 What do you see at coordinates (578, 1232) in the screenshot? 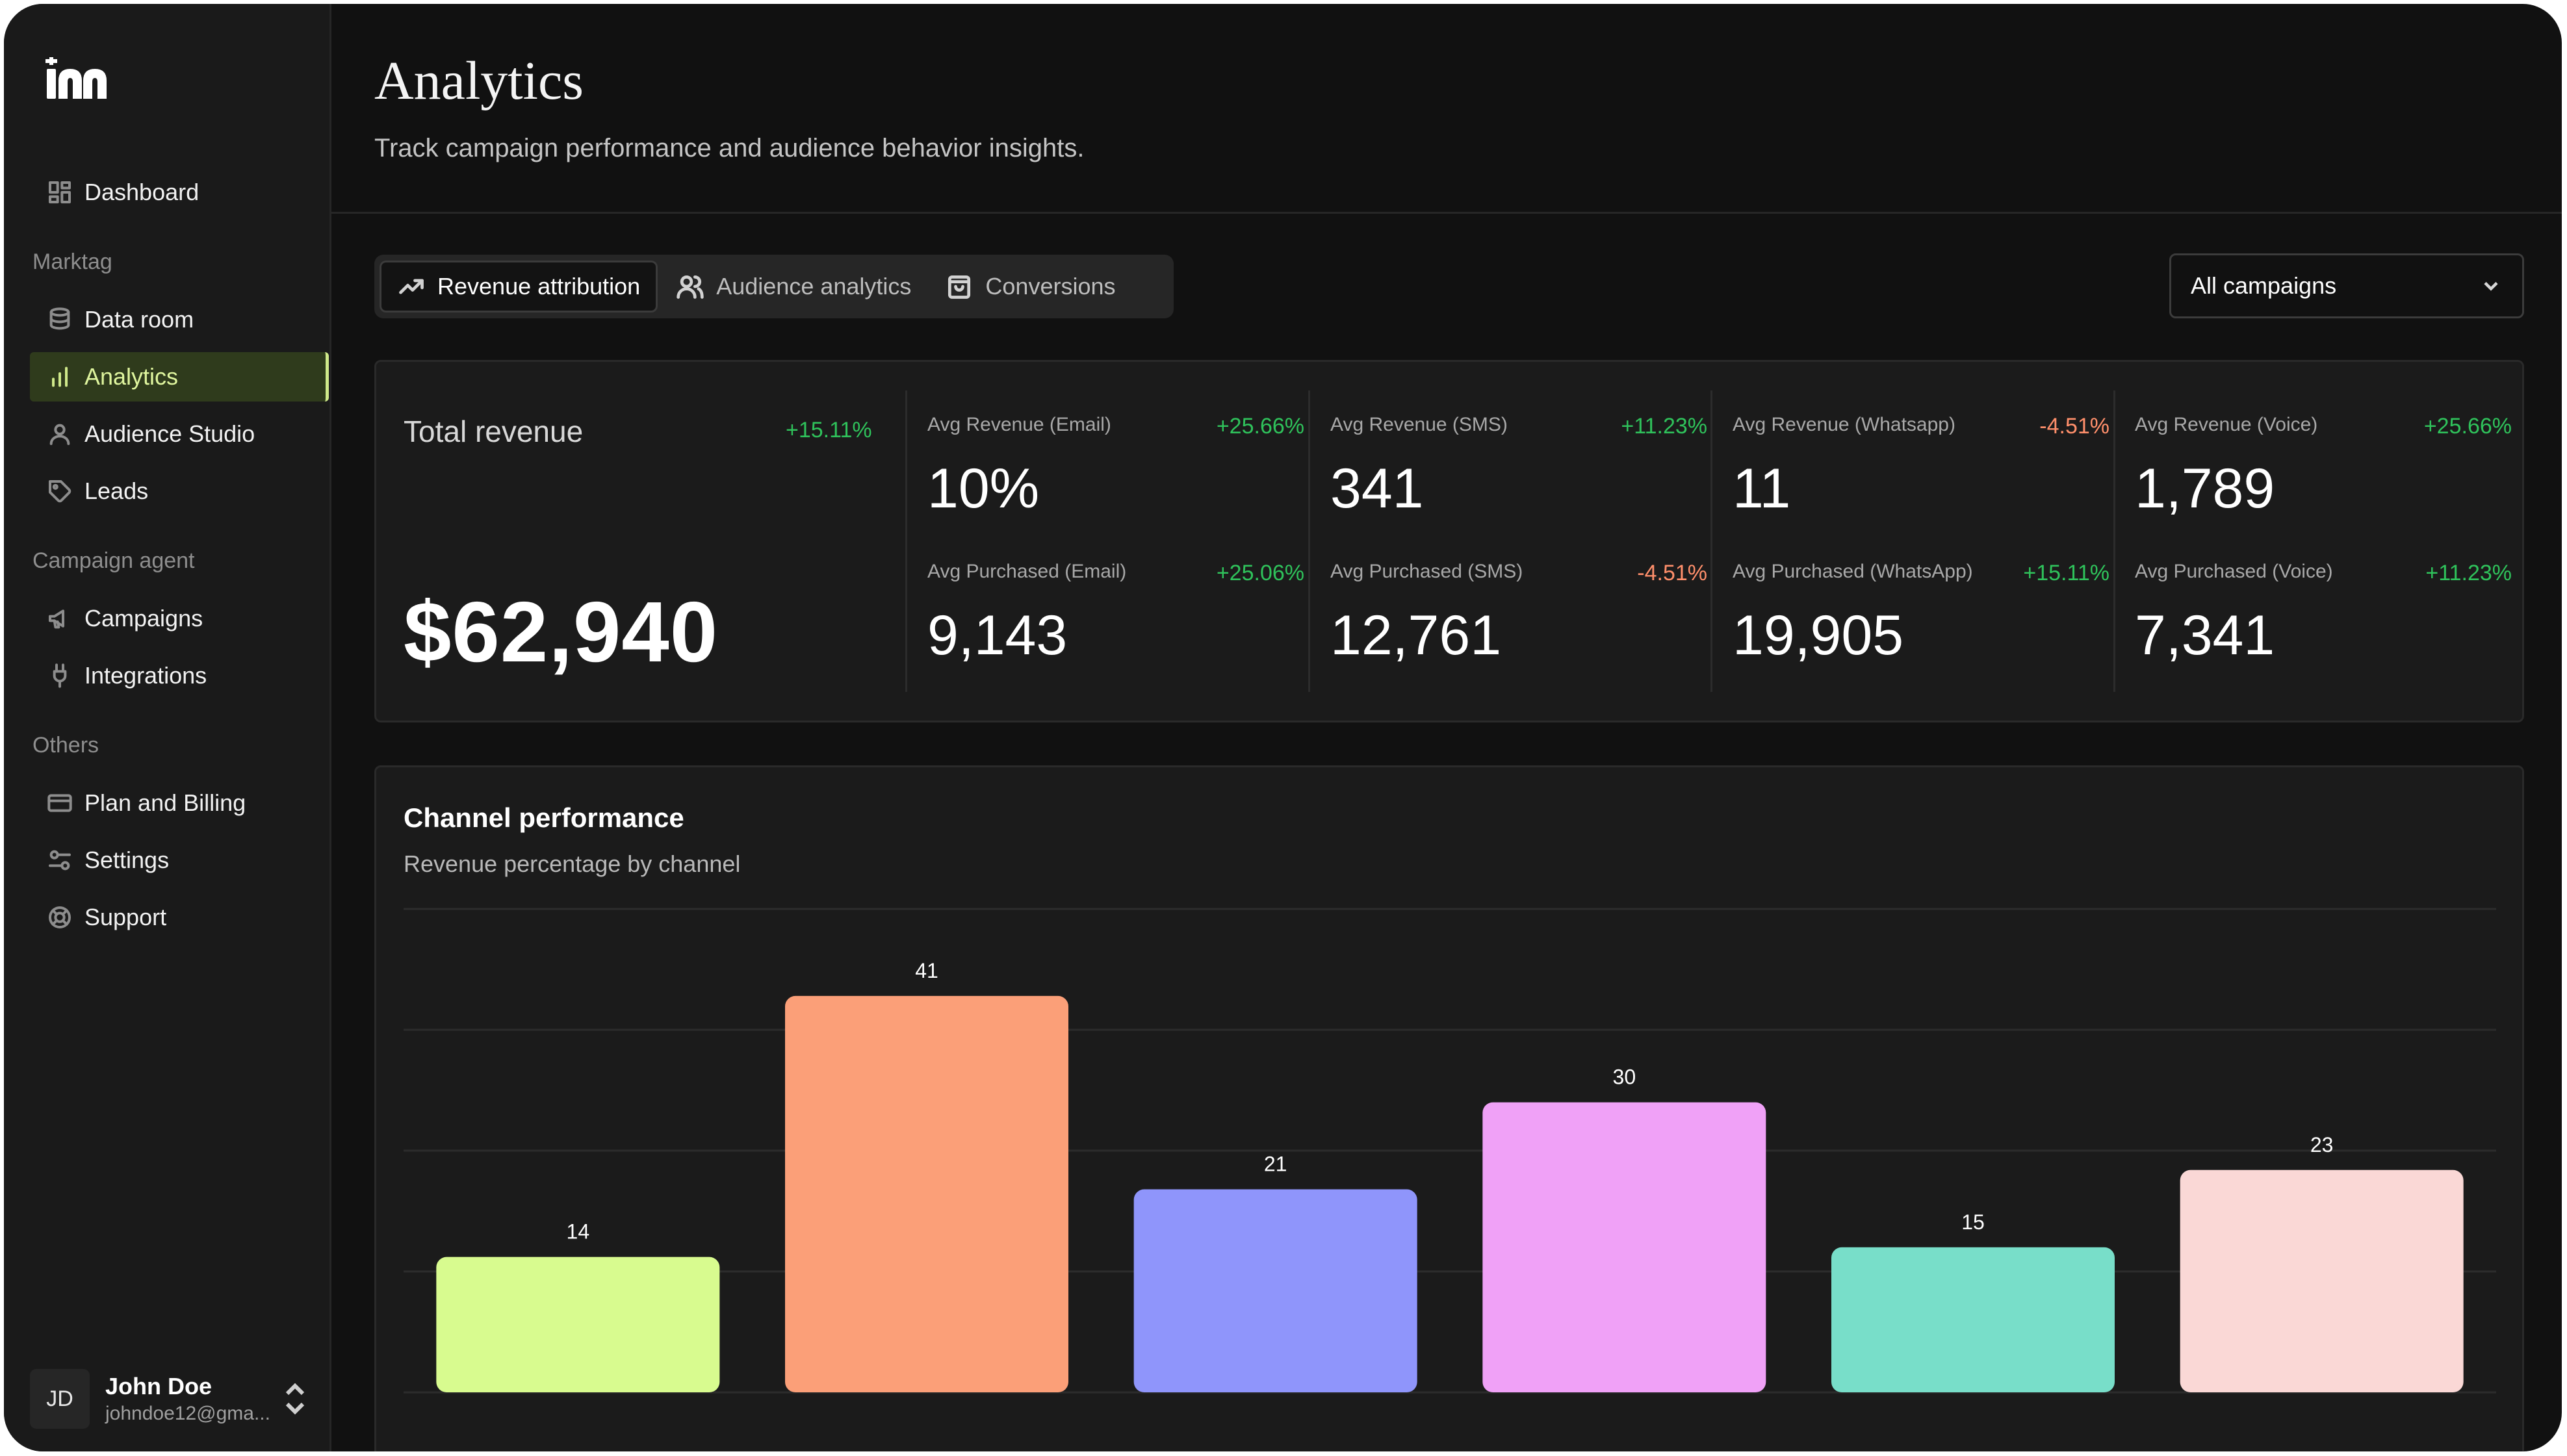
I see `data-label: 14` at bounding box center [578, 1232].